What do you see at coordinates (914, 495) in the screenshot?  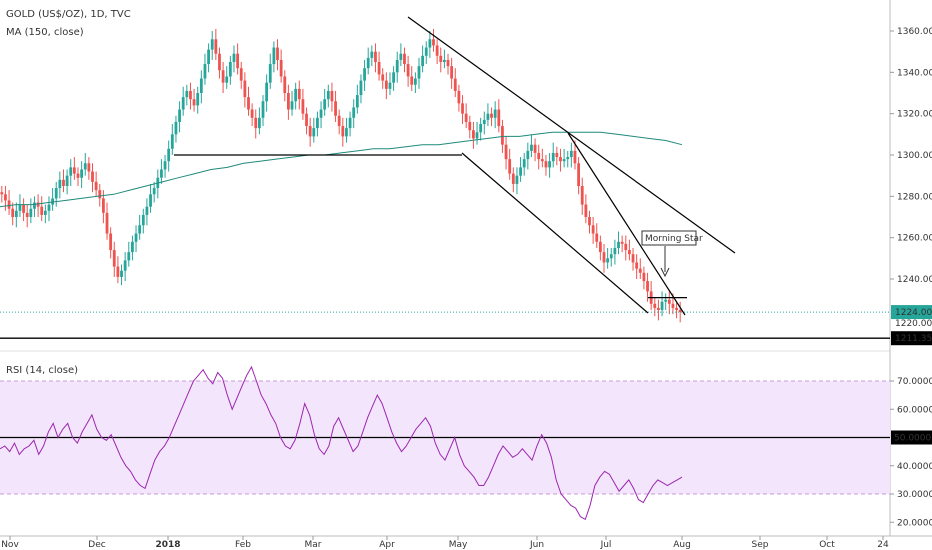 I see `rsi-tick-label: 30.0000` at bounding box center [914, 495].